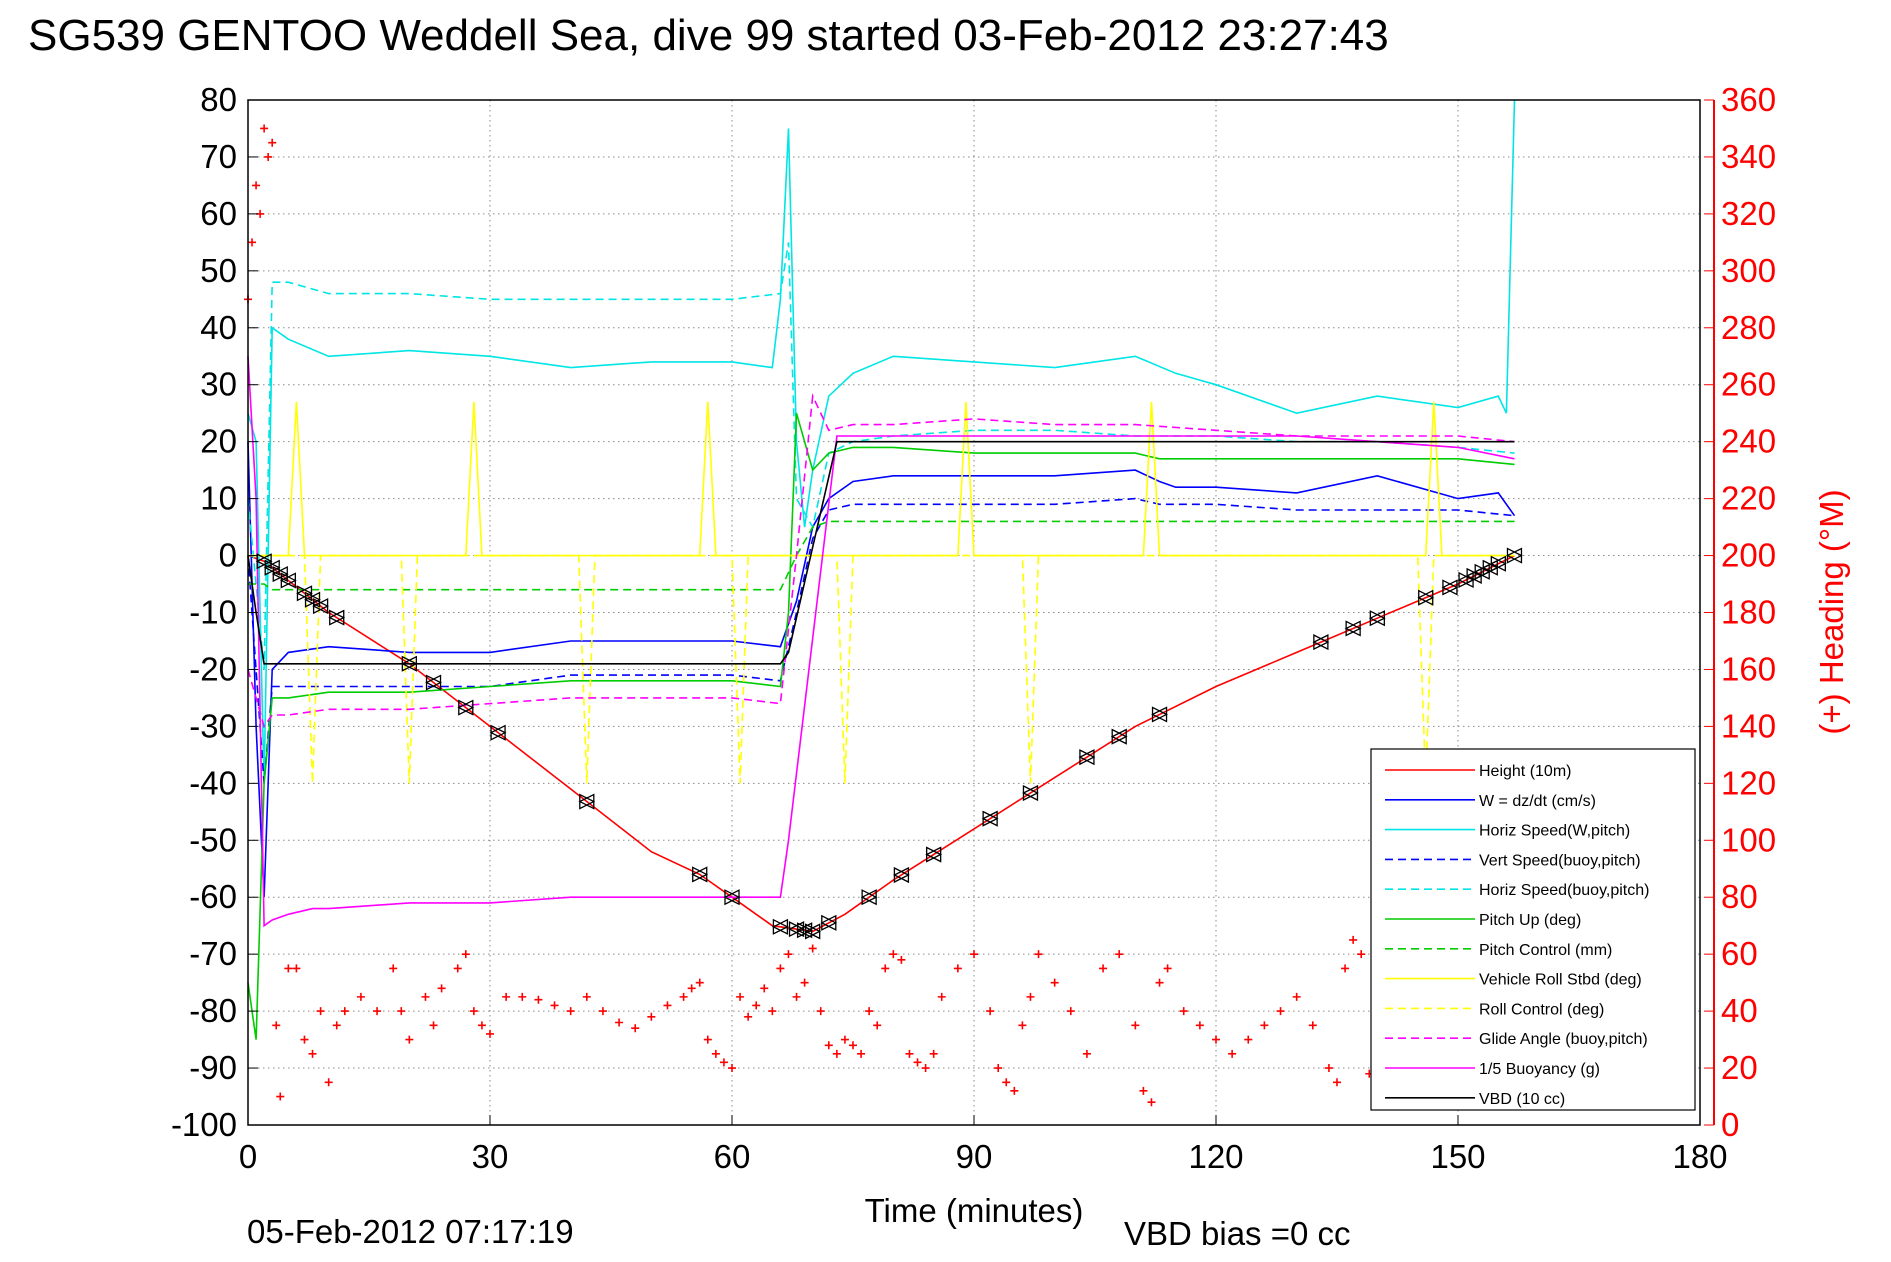  Describe the element at coordinates (1748, 612) in the screenshot. I see `y2-tick-label: 180` at that location.